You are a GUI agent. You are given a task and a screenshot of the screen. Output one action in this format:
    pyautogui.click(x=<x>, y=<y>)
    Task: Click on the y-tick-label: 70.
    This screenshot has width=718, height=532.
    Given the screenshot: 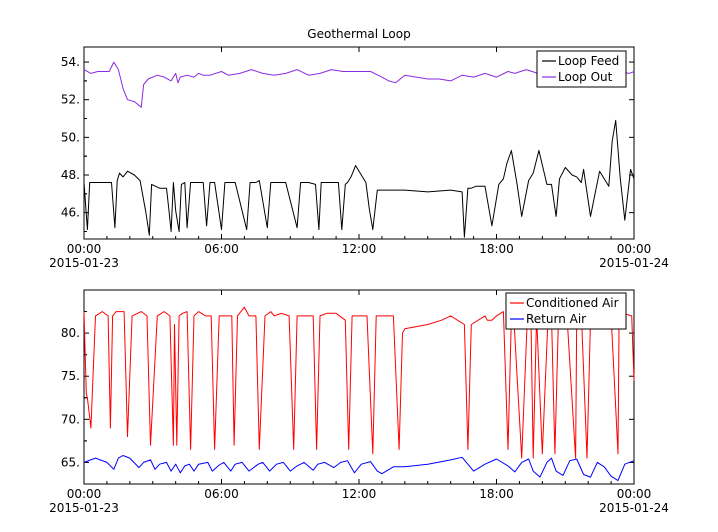 What is the action you would take?
    pyautogui.click(x=70, y=419)
    